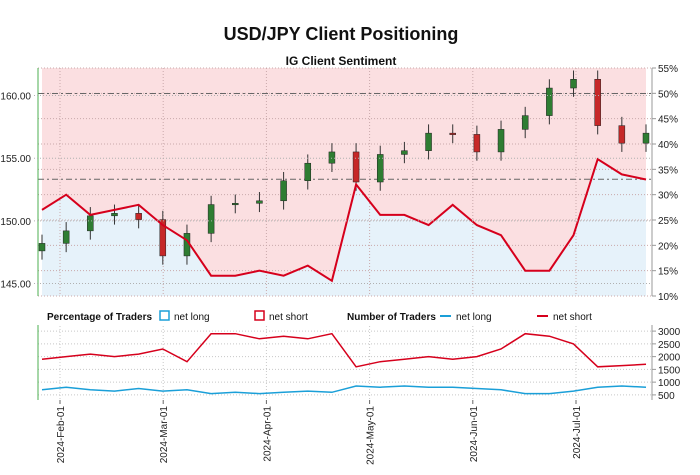 This screenshot has width=700, height=475. I want to click on traders-tick-label: 1000, so click(669, 383).